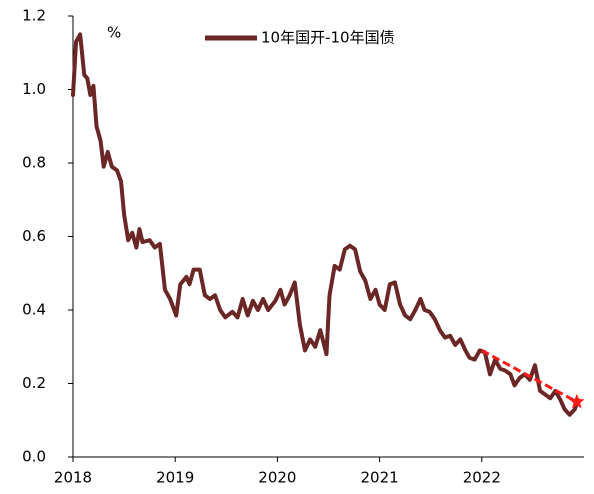  Describe the element at coordinates (34, 383) in the screenshot. I see `y-tick-label: 0.2` at that location.